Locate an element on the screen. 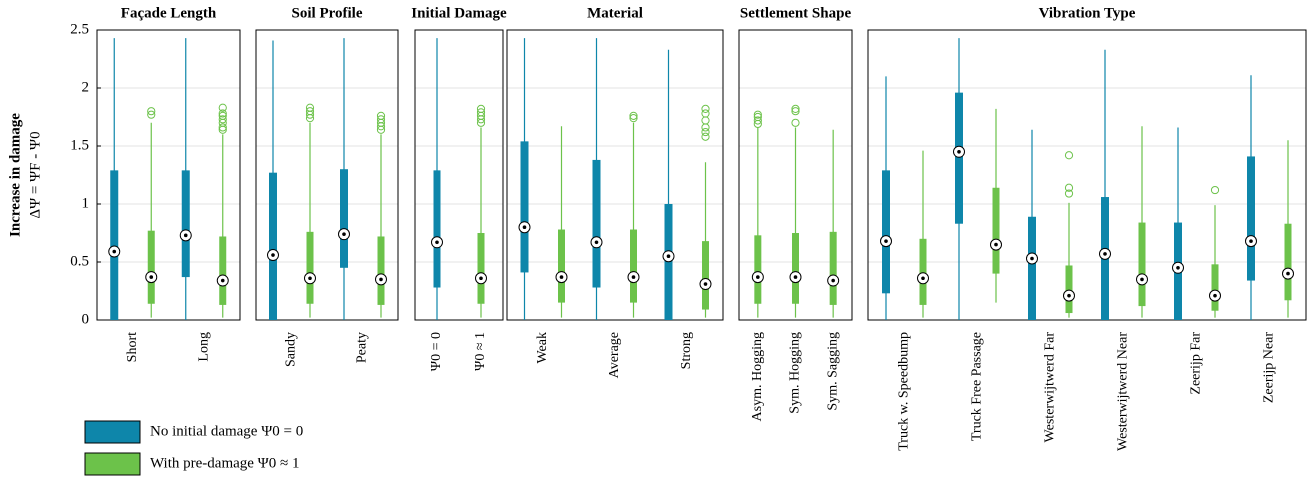  y-tick-label: 0.5 is located at coordinates (79, 261).